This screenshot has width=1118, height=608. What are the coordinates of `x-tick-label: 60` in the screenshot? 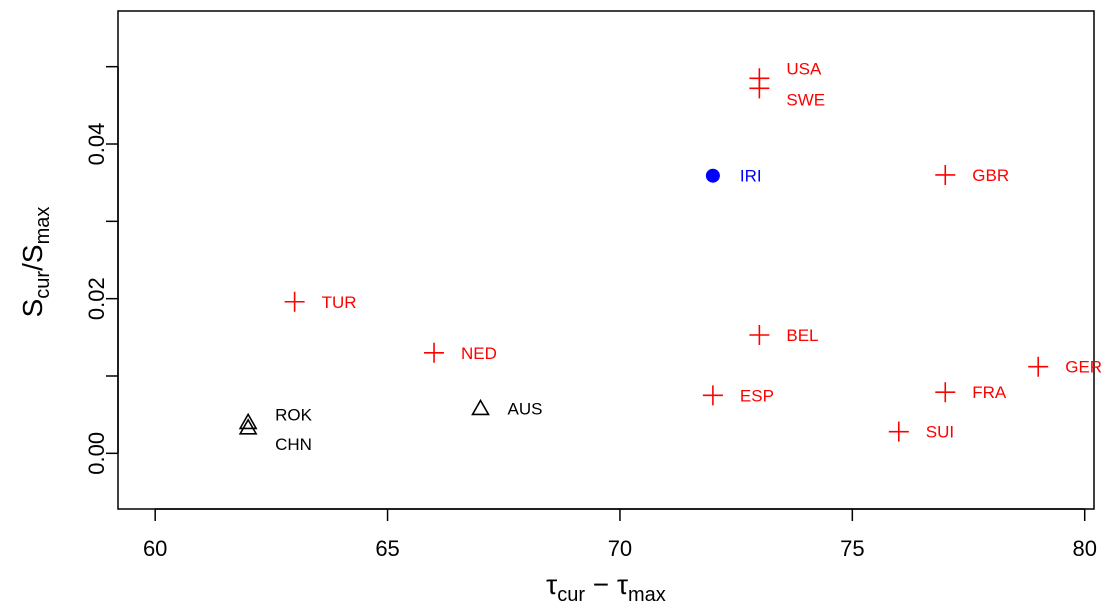 It's located at (155, 548).